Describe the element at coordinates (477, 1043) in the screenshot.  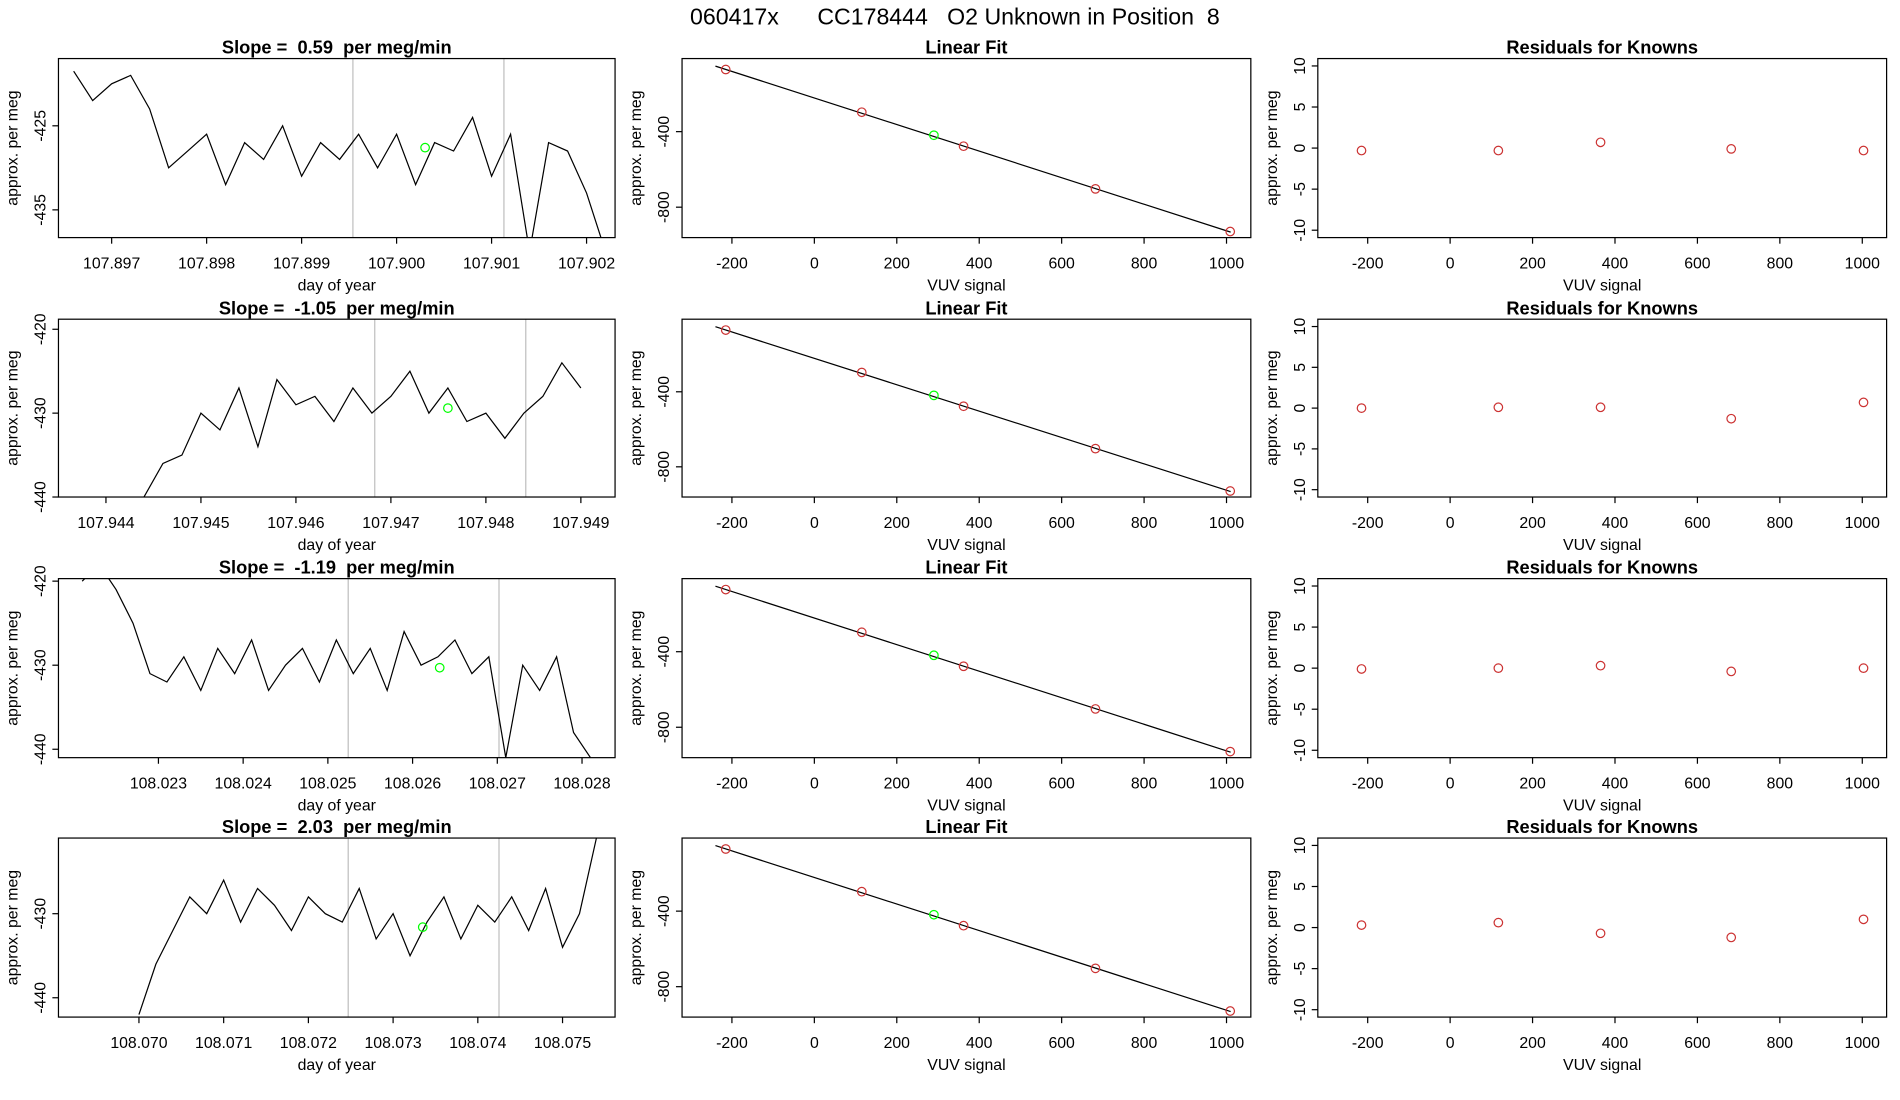
I see `x-tick-label: 108.074` at that location.